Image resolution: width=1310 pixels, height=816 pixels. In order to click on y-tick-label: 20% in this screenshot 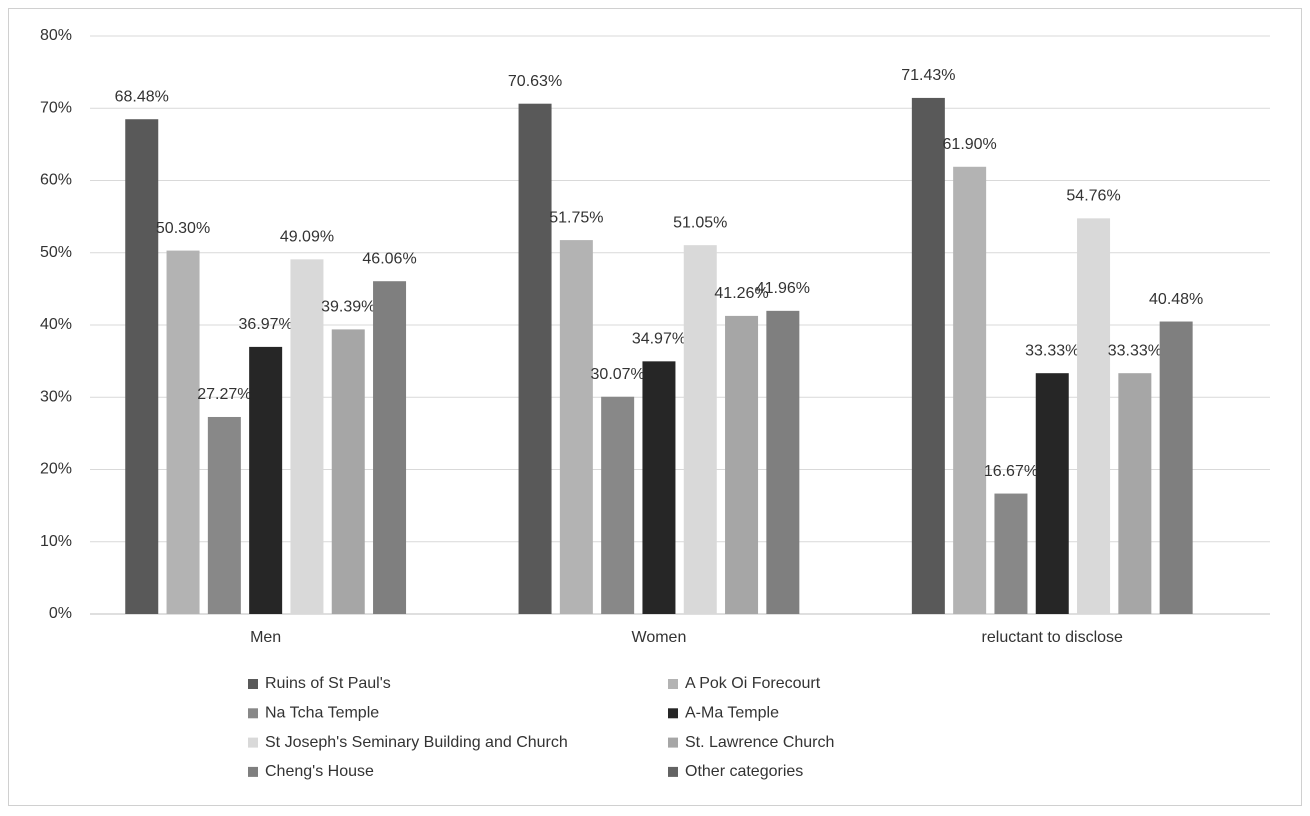, I will do `click(56, 469)`.